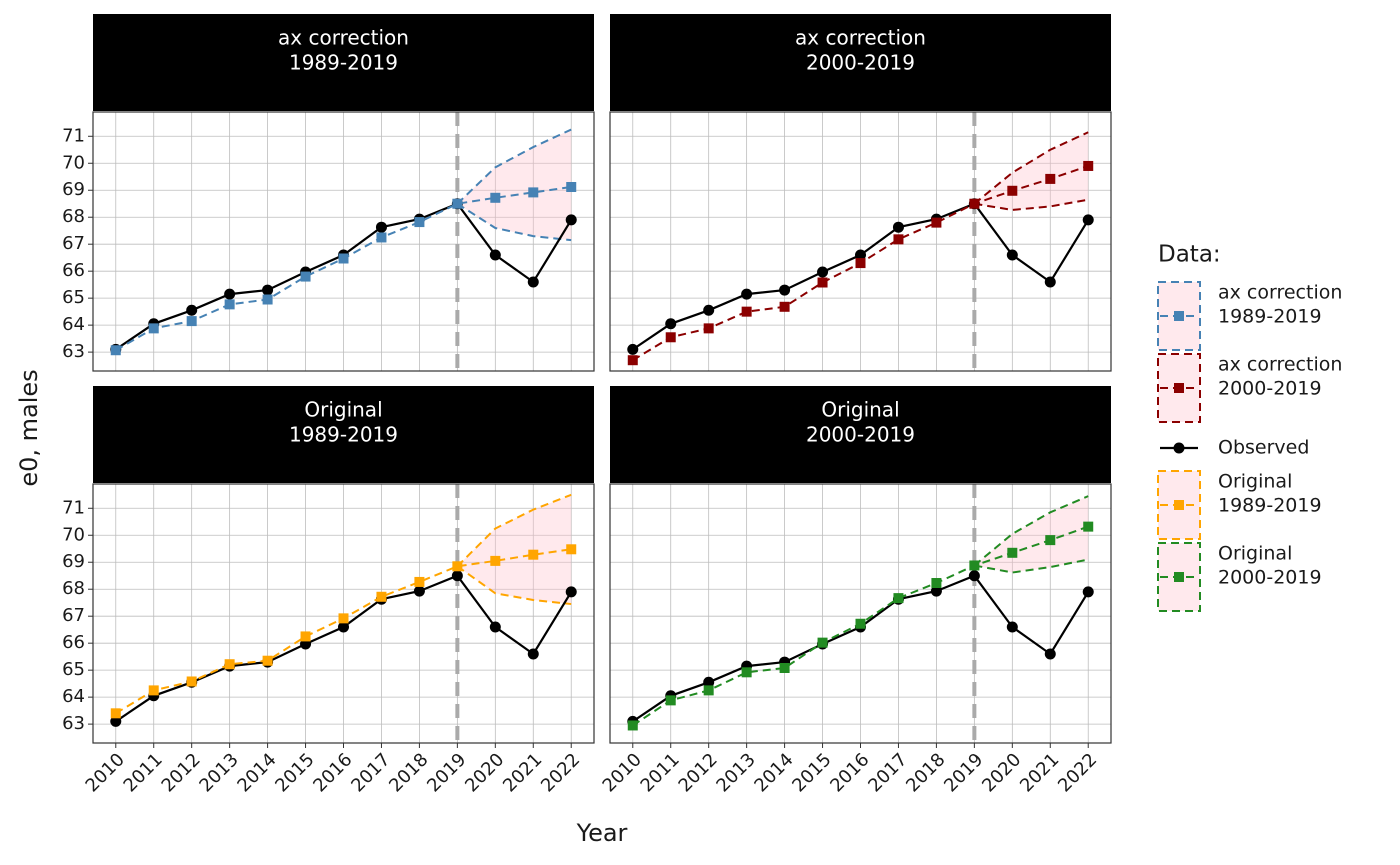 The width and height of the screenshot is (1400, 865). I want to click on x-tick-label: 2011, so click(143, 772).